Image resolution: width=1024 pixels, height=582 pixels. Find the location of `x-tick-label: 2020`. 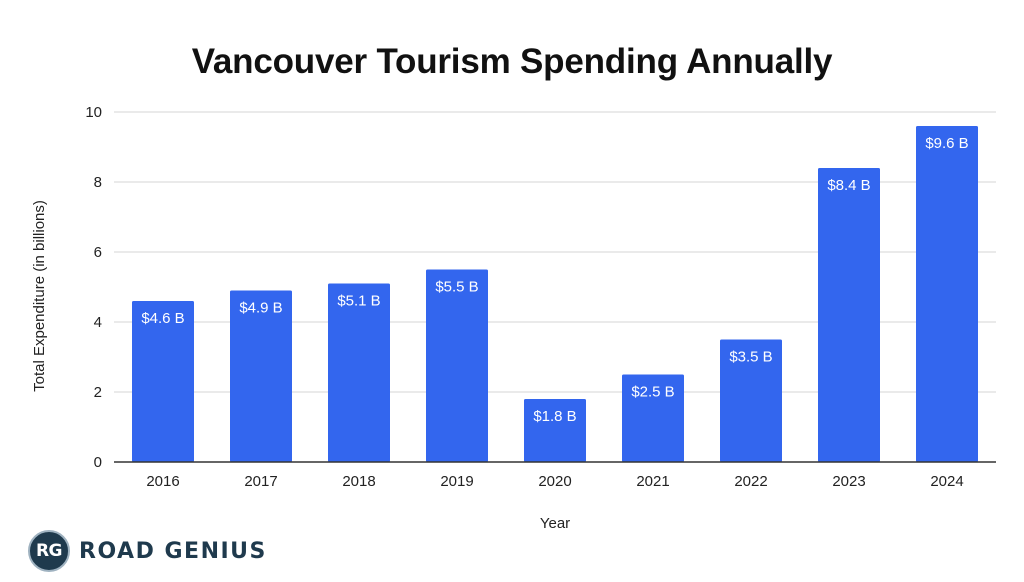

x-tick-label: 2020 is located at coordinates (554, 481).